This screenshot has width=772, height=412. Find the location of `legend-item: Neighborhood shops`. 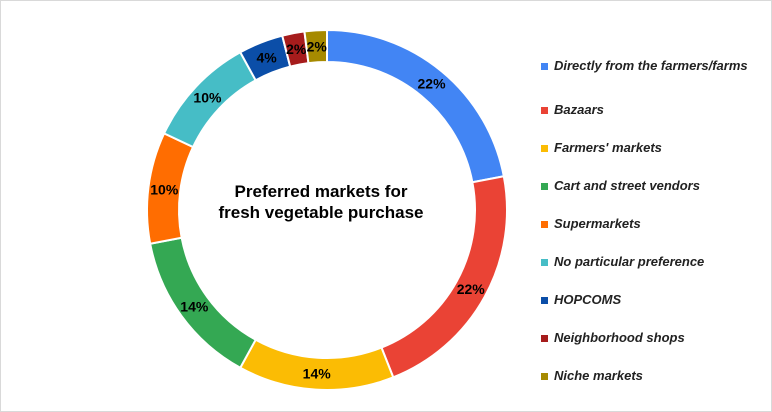

legend-item: Neighborhood shops is located at coordinates (651, 348).